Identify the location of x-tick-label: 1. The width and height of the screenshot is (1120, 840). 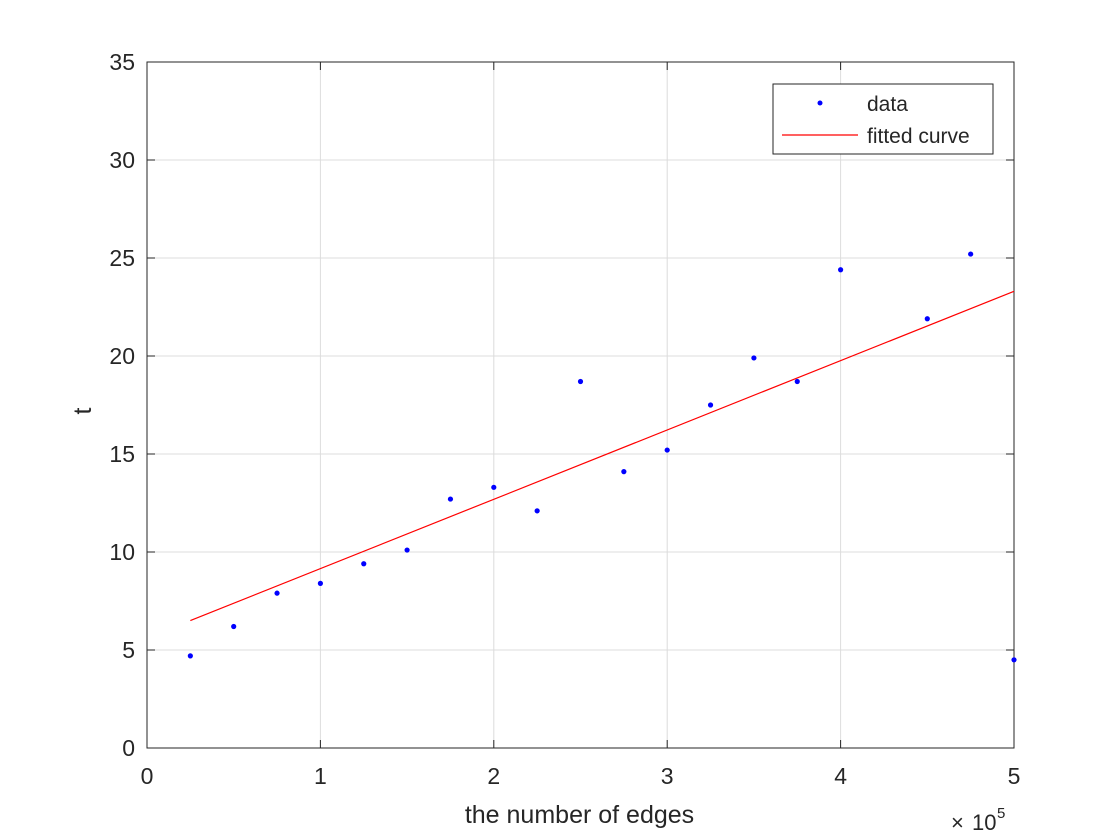
(320, 776).